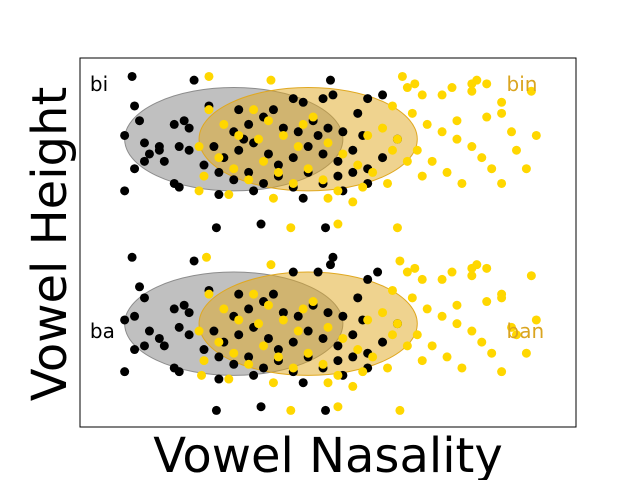  What do you see at coordinates (328, 454) in the screenshot?
I see `x-axis-label: Vowel Nasality` at bounding box center [328, 454].